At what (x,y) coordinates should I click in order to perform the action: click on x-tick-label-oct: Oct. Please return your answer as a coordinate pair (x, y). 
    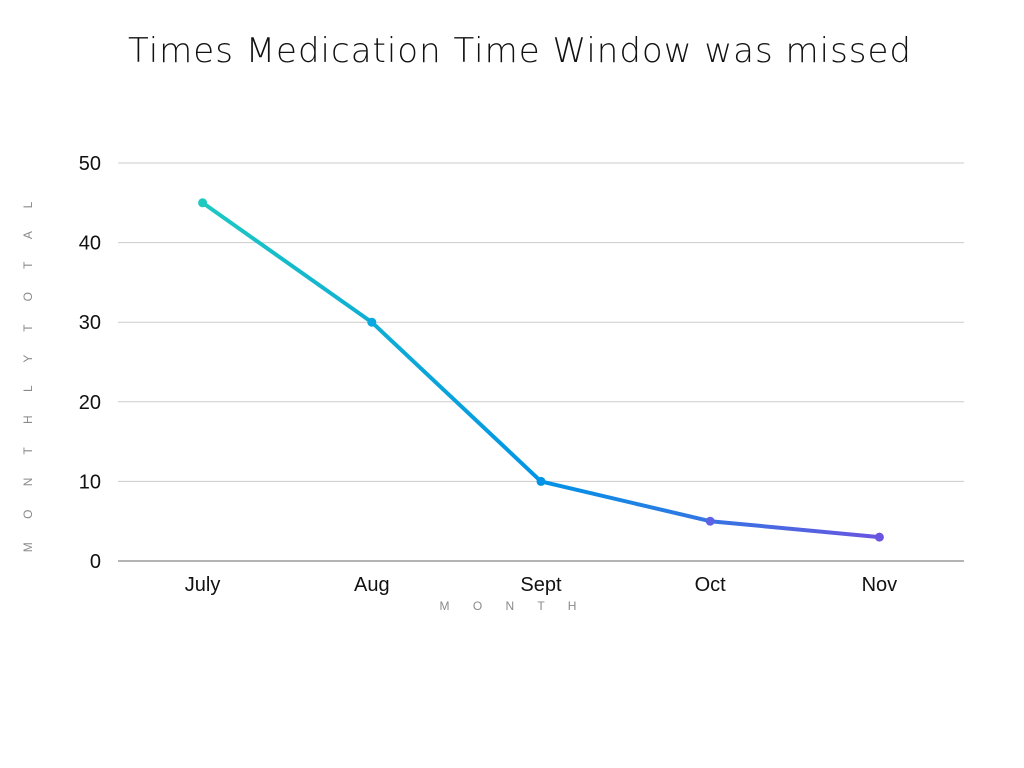
    Looking at the image, I should click on (711, 585).